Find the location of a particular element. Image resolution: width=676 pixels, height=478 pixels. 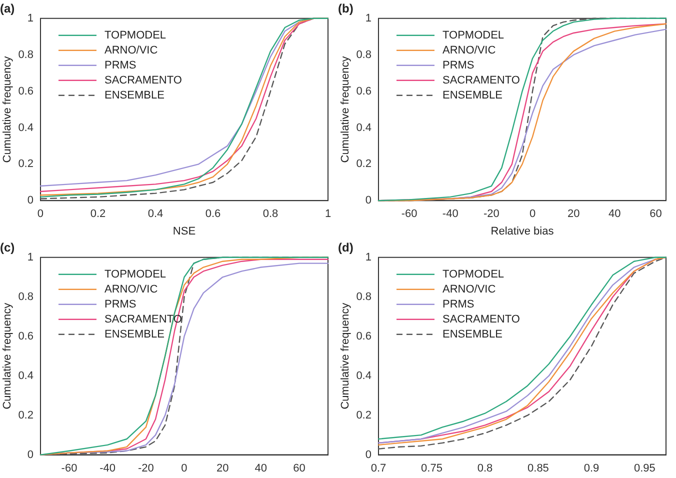

x-tick-label: 0.85 is located at coordinates (538, 468).